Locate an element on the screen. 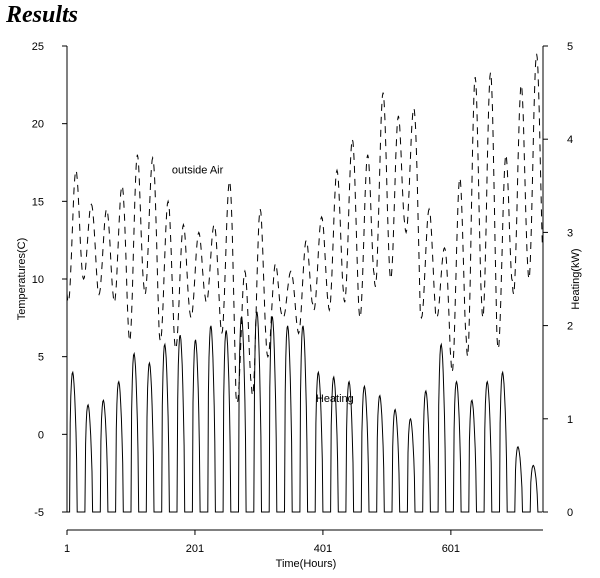 The image size is (600, 578). y2-tick-label: 2 is located at coordinates (570, 327).